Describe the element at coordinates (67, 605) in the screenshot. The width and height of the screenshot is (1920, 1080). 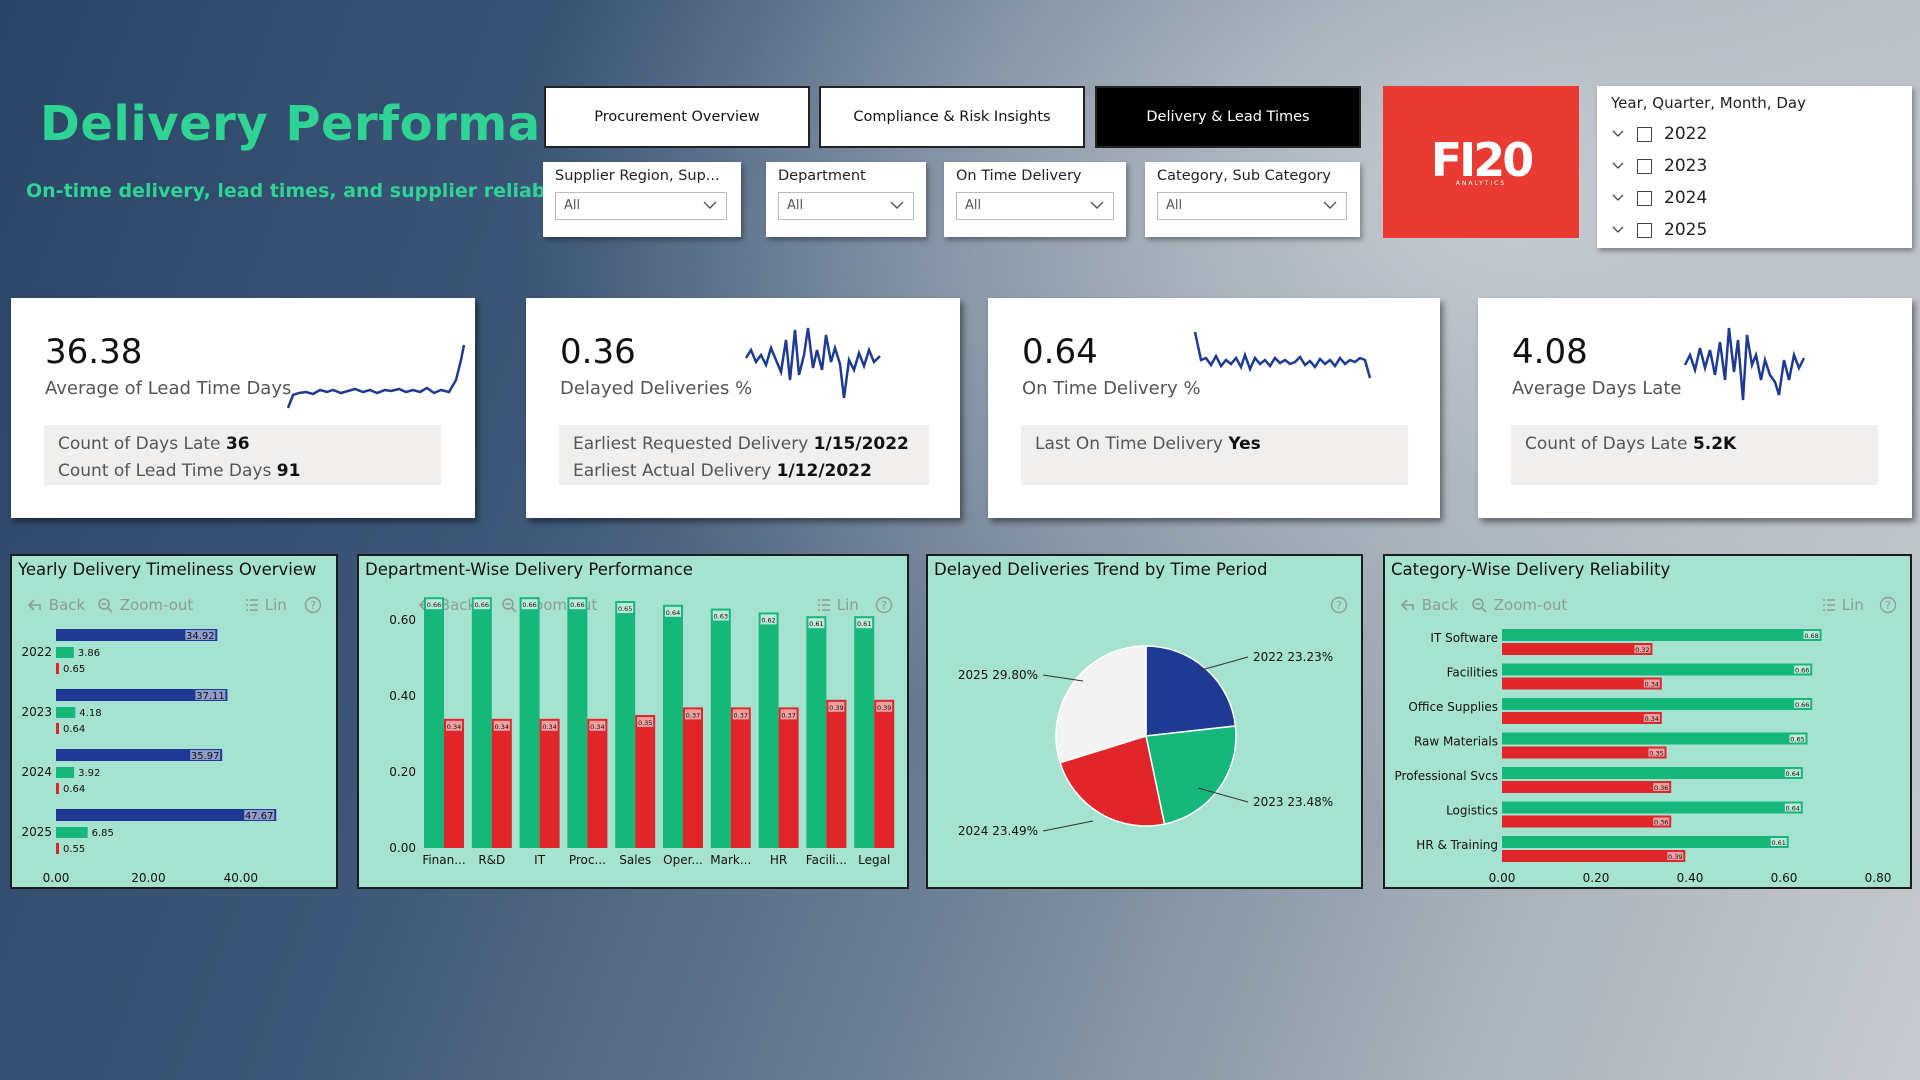
I see `back-label: Back` at that location.